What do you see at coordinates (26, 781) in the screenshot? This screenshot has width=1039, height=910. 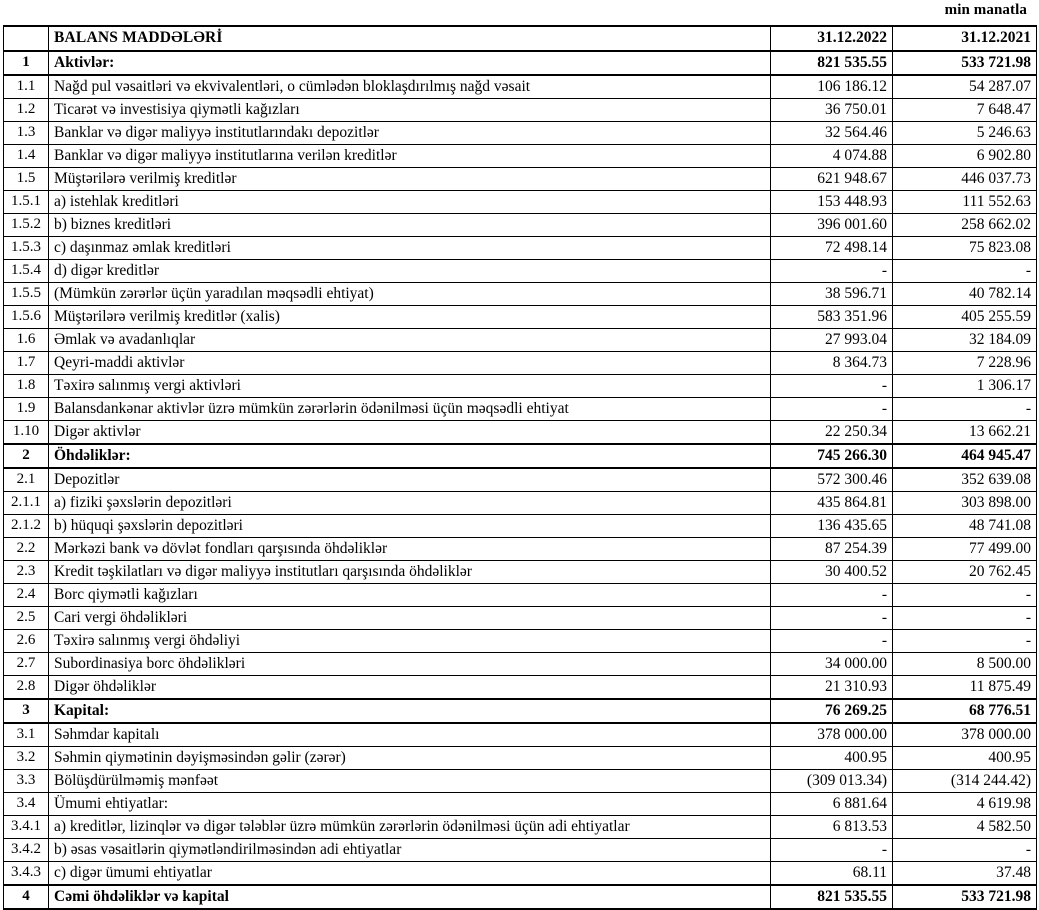 I see `row-number: 3.3` at bounding box center [26, 781].